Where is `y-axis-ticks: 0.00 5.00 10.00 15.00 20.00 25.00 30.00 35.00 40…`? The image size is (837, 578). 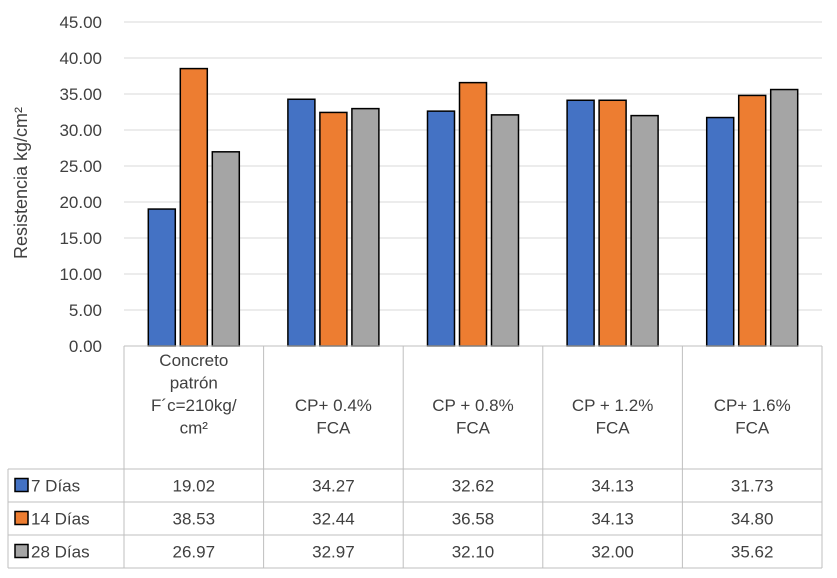
y-axis-ticks: 0.00 5.00 10.00 15.00 20.00 25.00 30.00 35.00 40… is located at coordinates (80, 184).